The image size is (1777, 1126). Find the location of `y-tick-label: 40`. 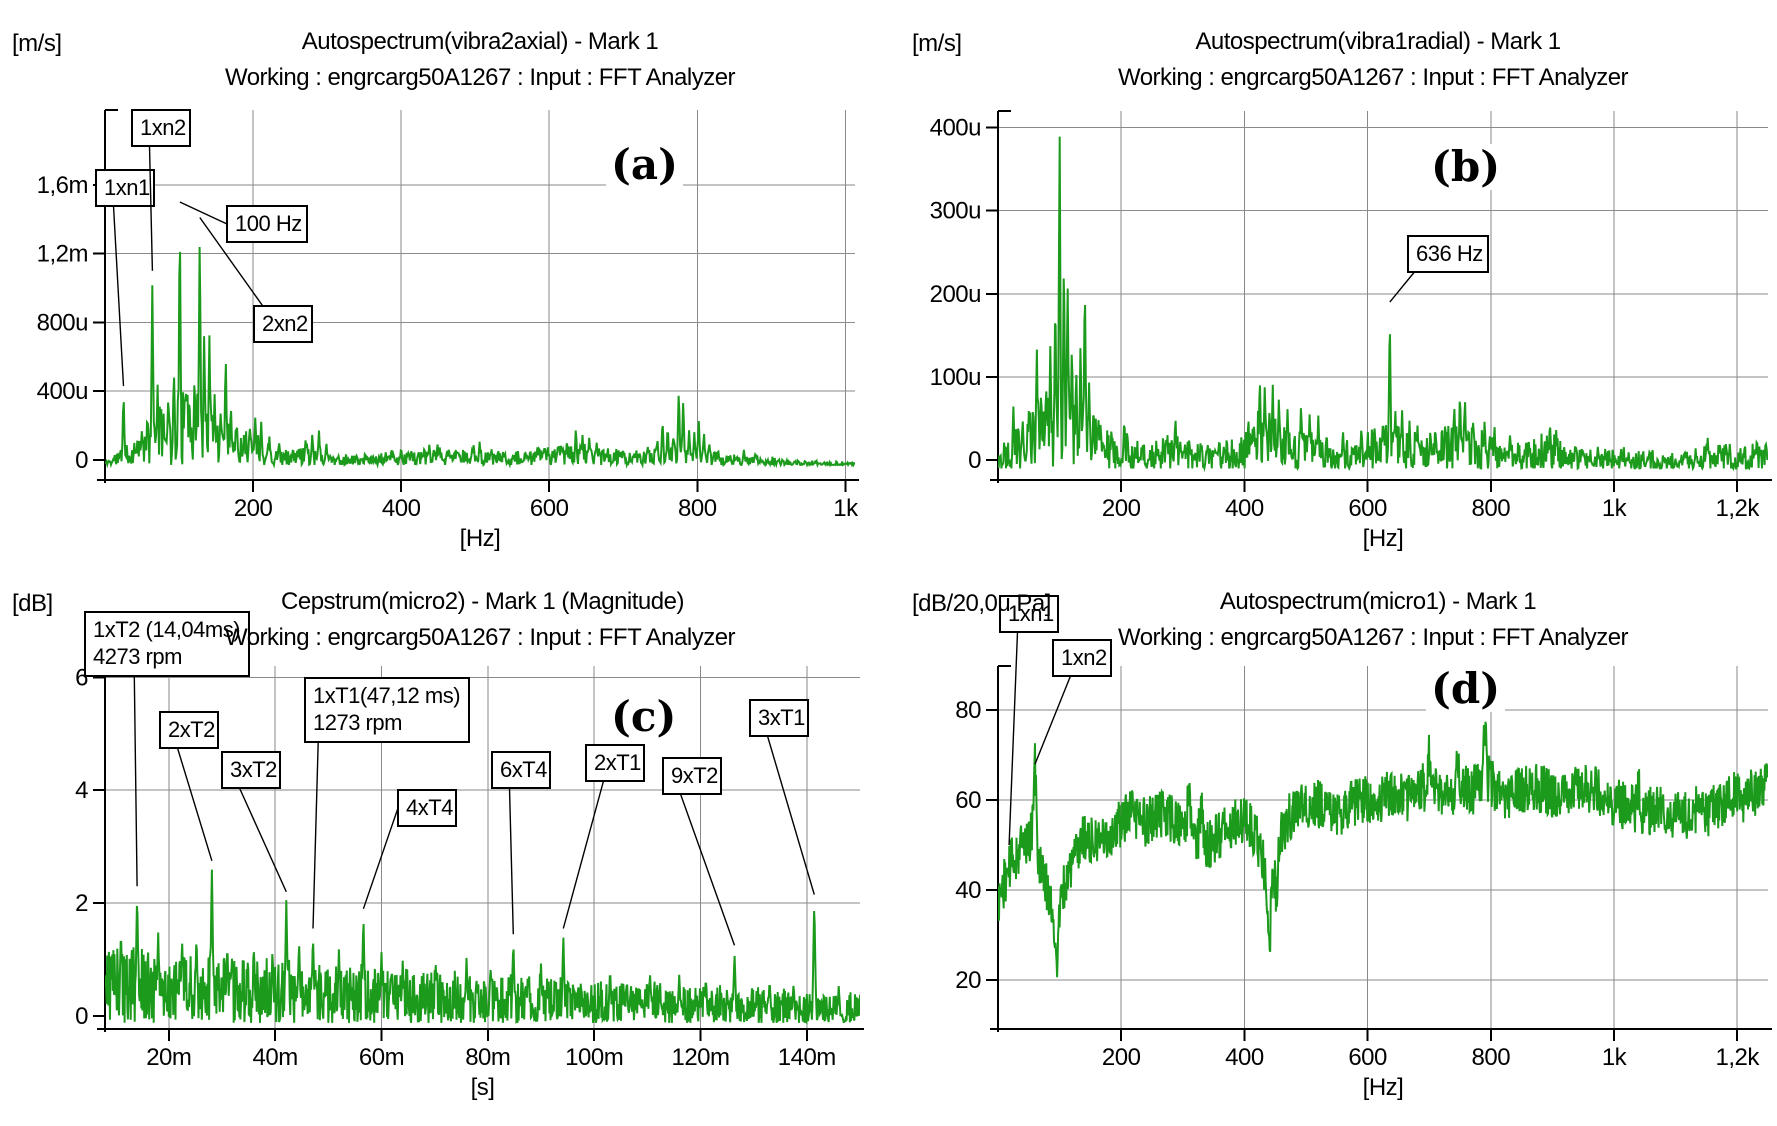

y-tick-label: 40 is located at coordinates (968, 890).